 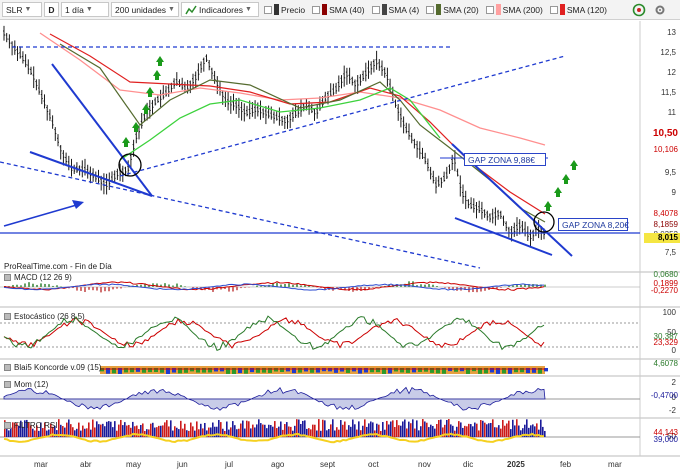 What do you see at coordinates (31, 384) in the screenshot?
I see `panel-title-label: Mom (12)` at bounding box center [31, 384].